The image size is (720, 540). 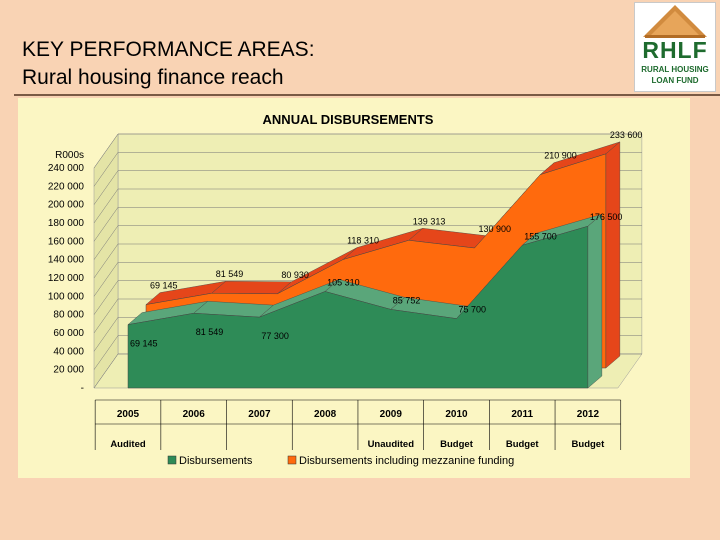 I want to click on data-label-green: 77 300, so click(x=275, y=336).